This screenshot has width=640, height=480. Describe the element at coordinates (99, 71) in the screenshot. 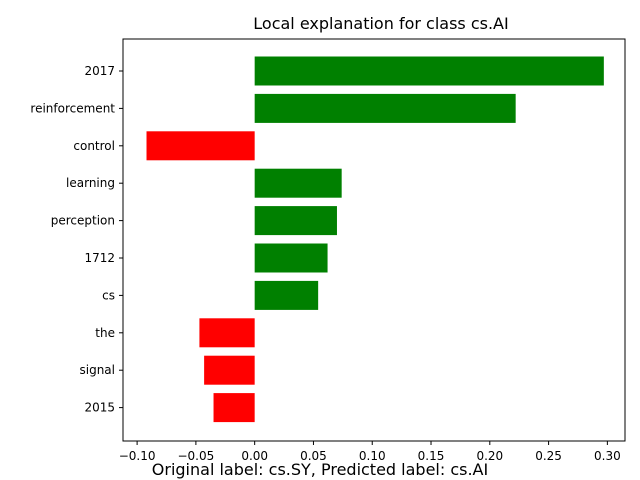

I see `y-tick-label: 2017` at that location.